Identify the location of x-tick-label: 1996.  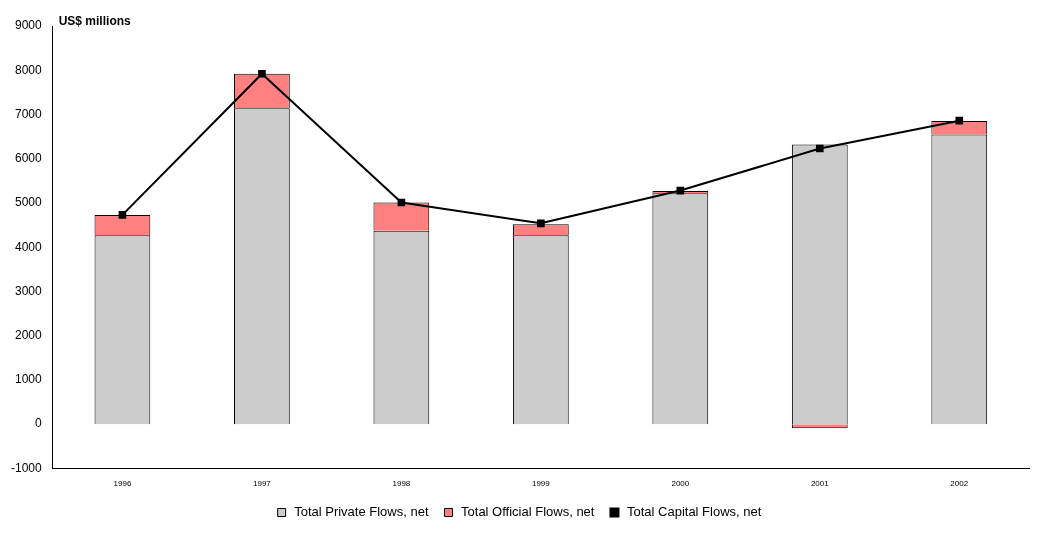
(122, 484).